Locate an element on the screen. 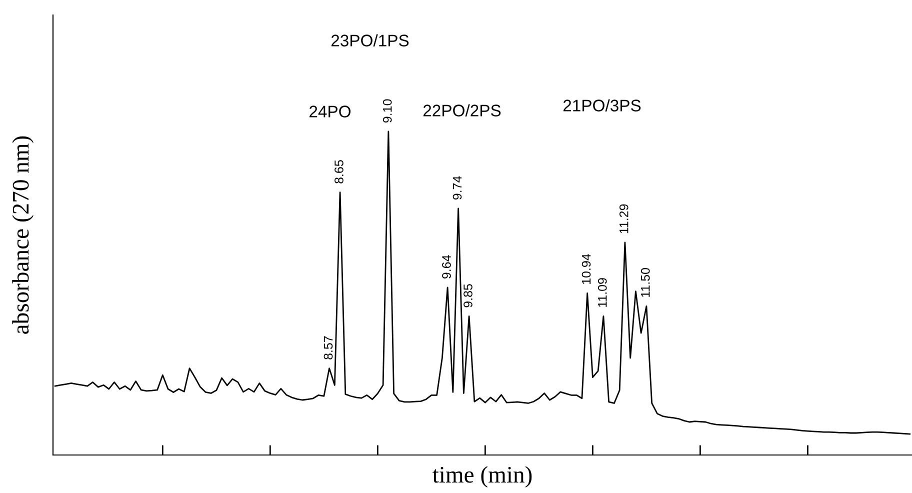 This screenshot has height=493, width=912. annotation: 8.65 is located at coordinates (339, 172).